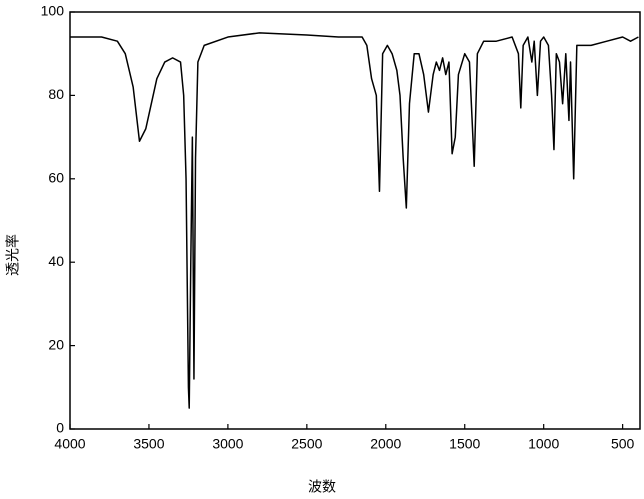 The image size is (644, 499). I want to click on x-axis-label: 波数, so click(322, 487).